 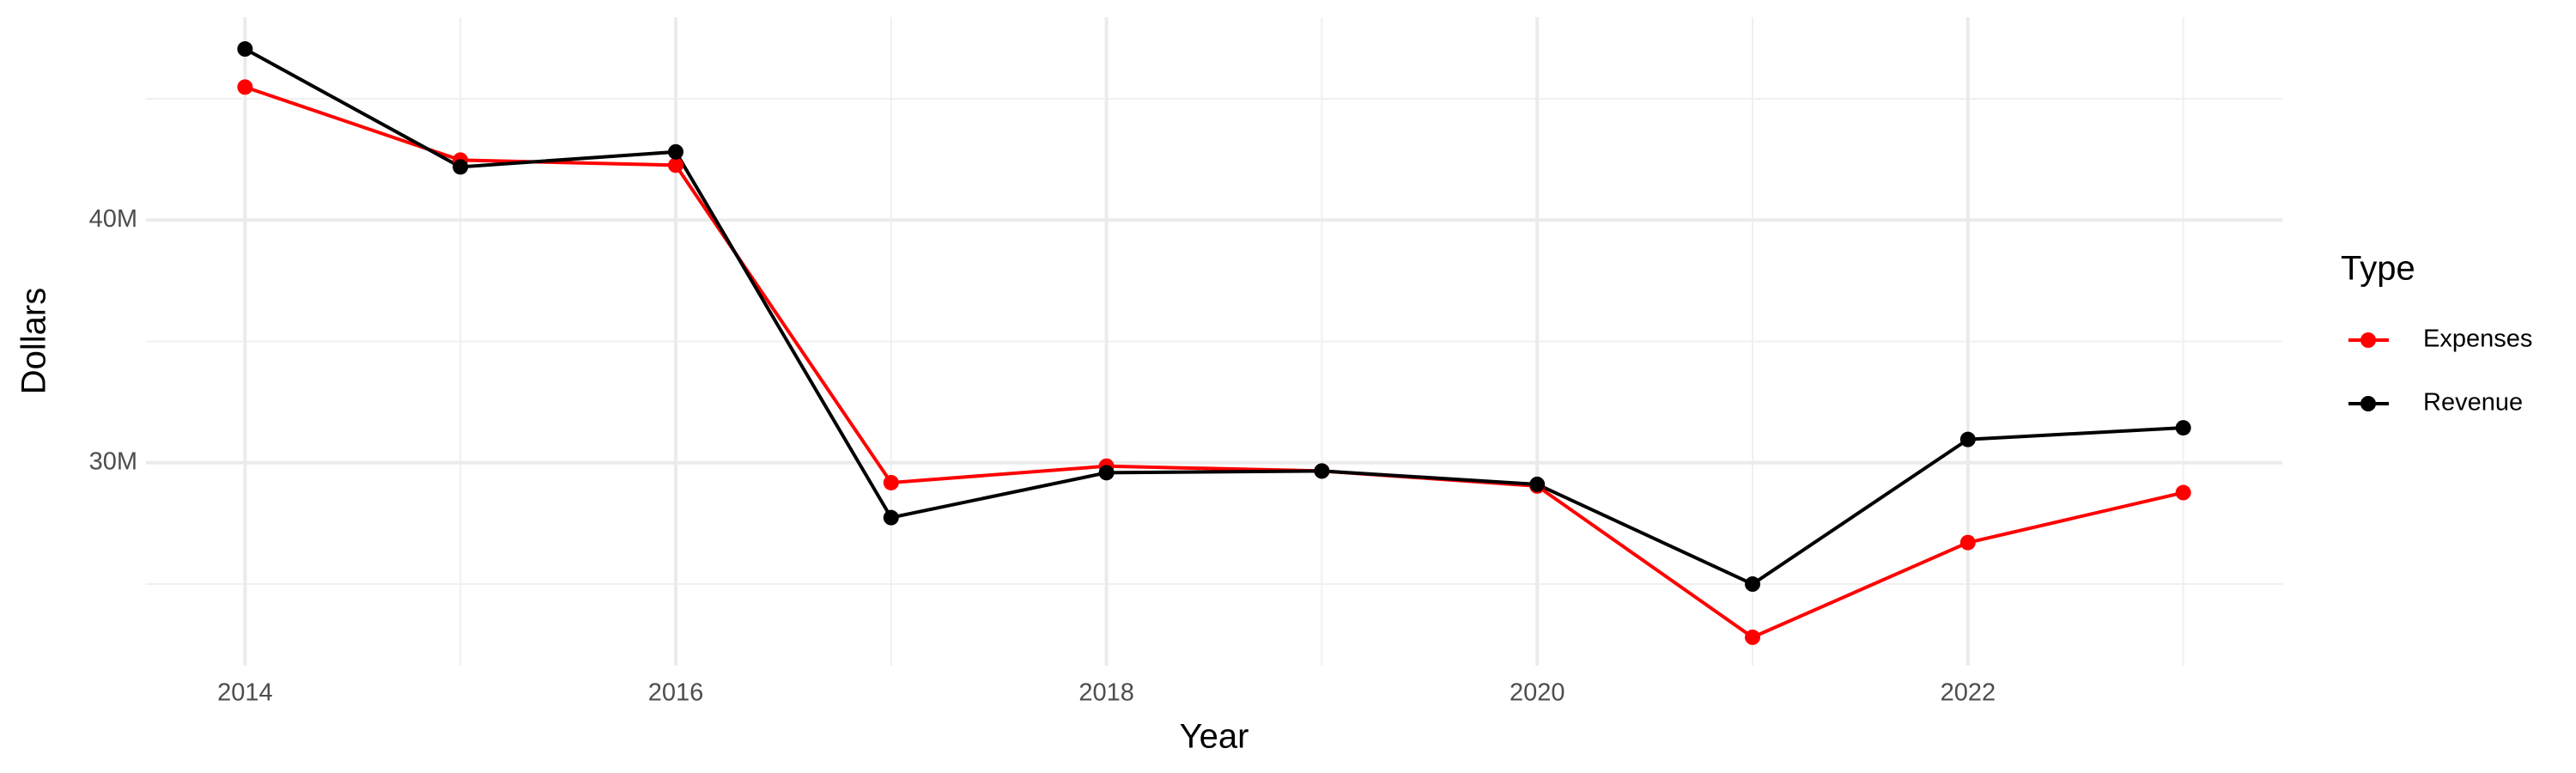 I want to click on y-tick-label: 30M, so click(x=113, y=461).